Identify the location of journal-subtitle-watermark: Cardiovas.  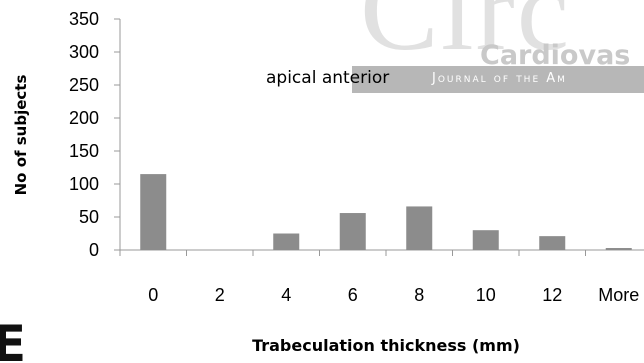
(555, 55).